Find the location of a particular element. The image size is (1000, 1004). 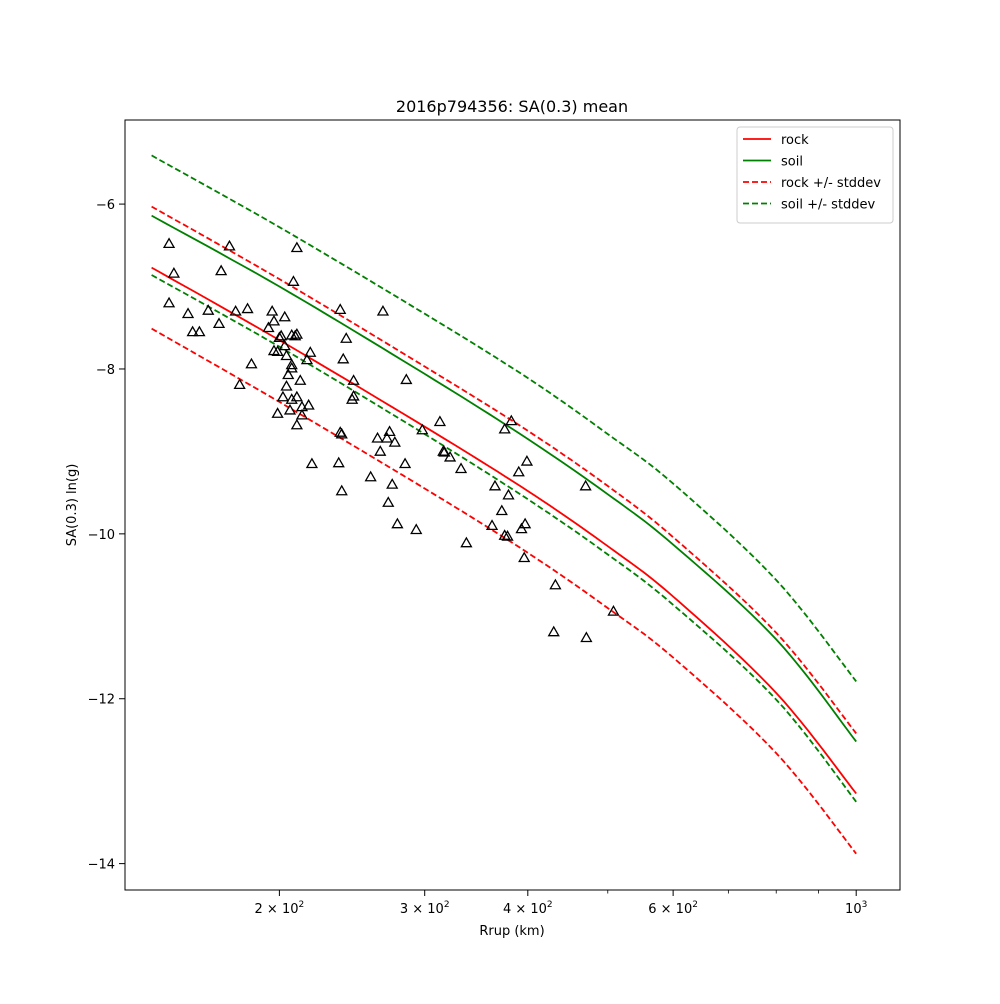

y-tick-label: −12 is located at coordinates (101, 700).